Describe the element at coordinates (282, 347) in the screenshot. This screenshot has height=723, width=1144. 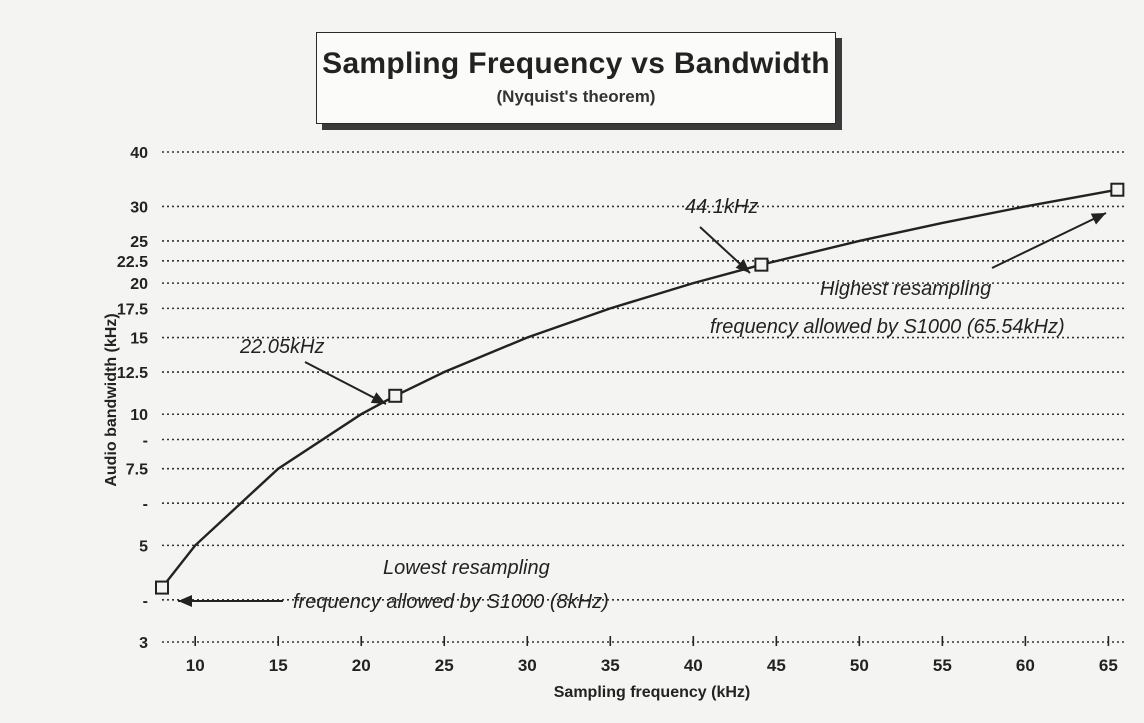
I see `annotation-0-line-0: 22.05kHz` at that location.